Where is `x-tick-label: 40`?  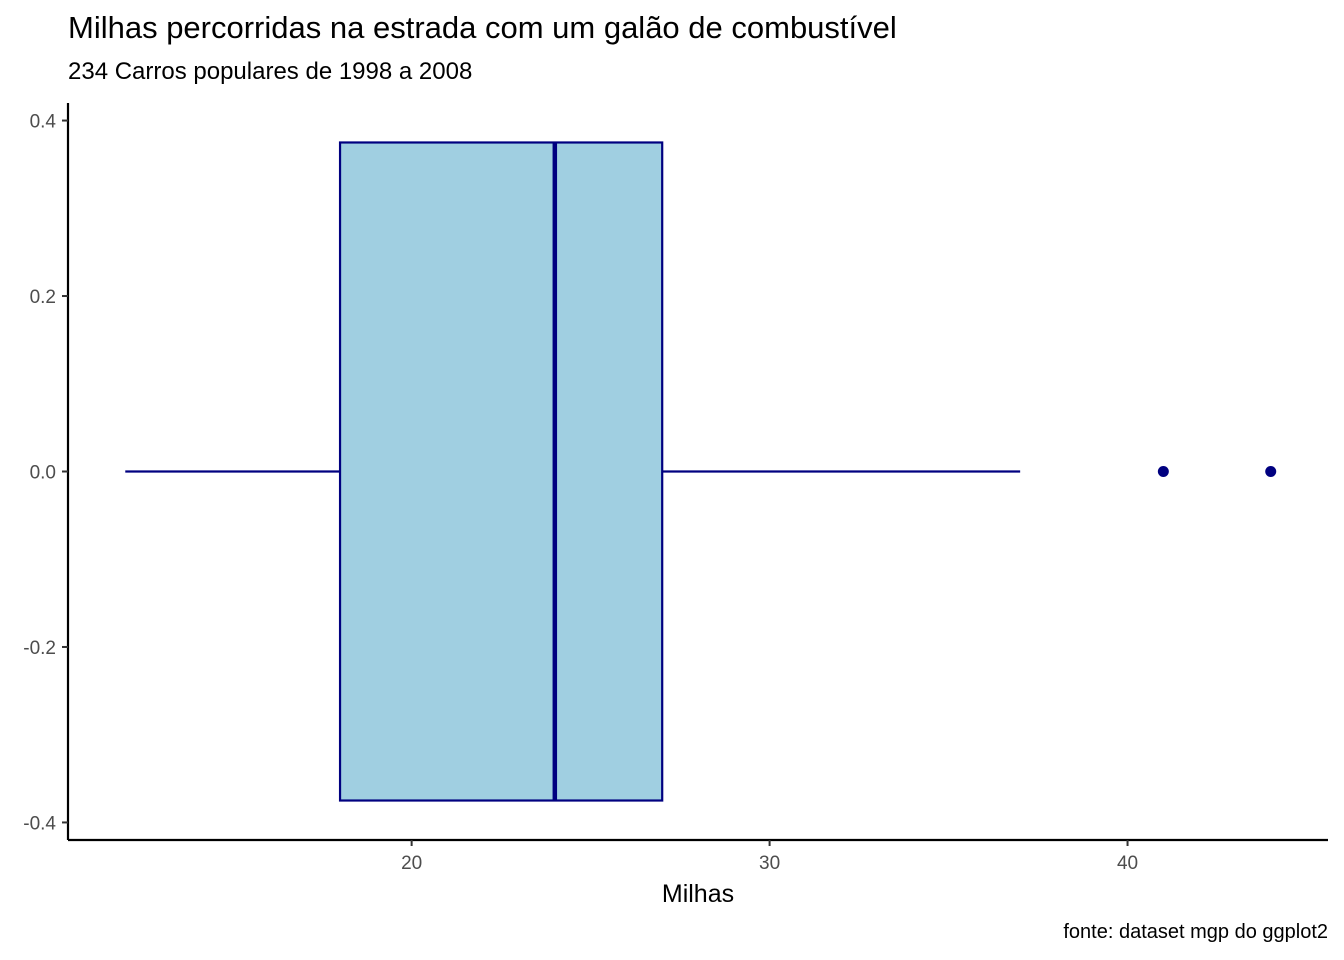 x-tick-label: 40 is located at coordinates (1127, 863).